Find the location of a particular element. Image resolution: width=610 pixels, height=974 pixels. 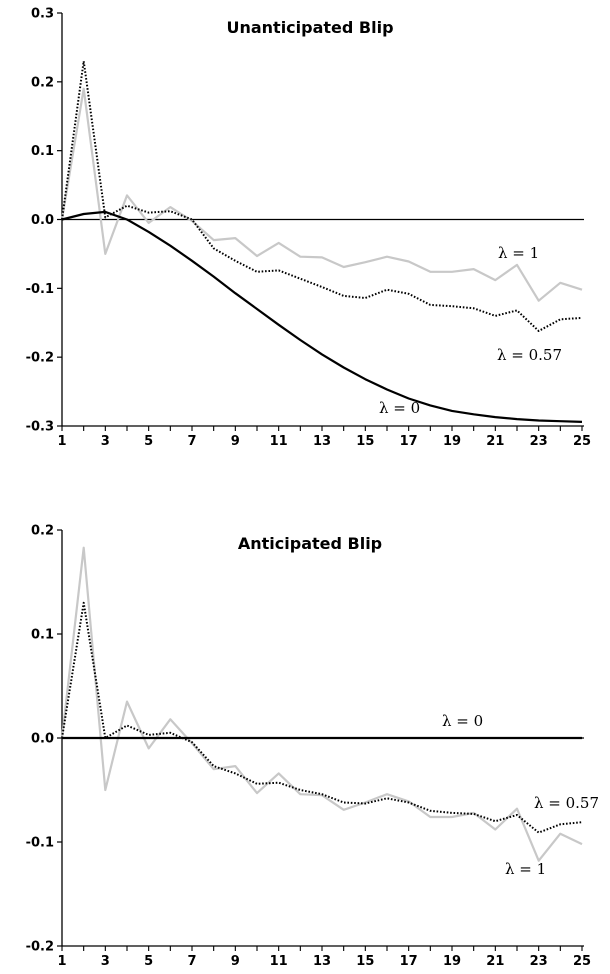

y-tick-label: 0.3 is located at coordinates (42, 14).